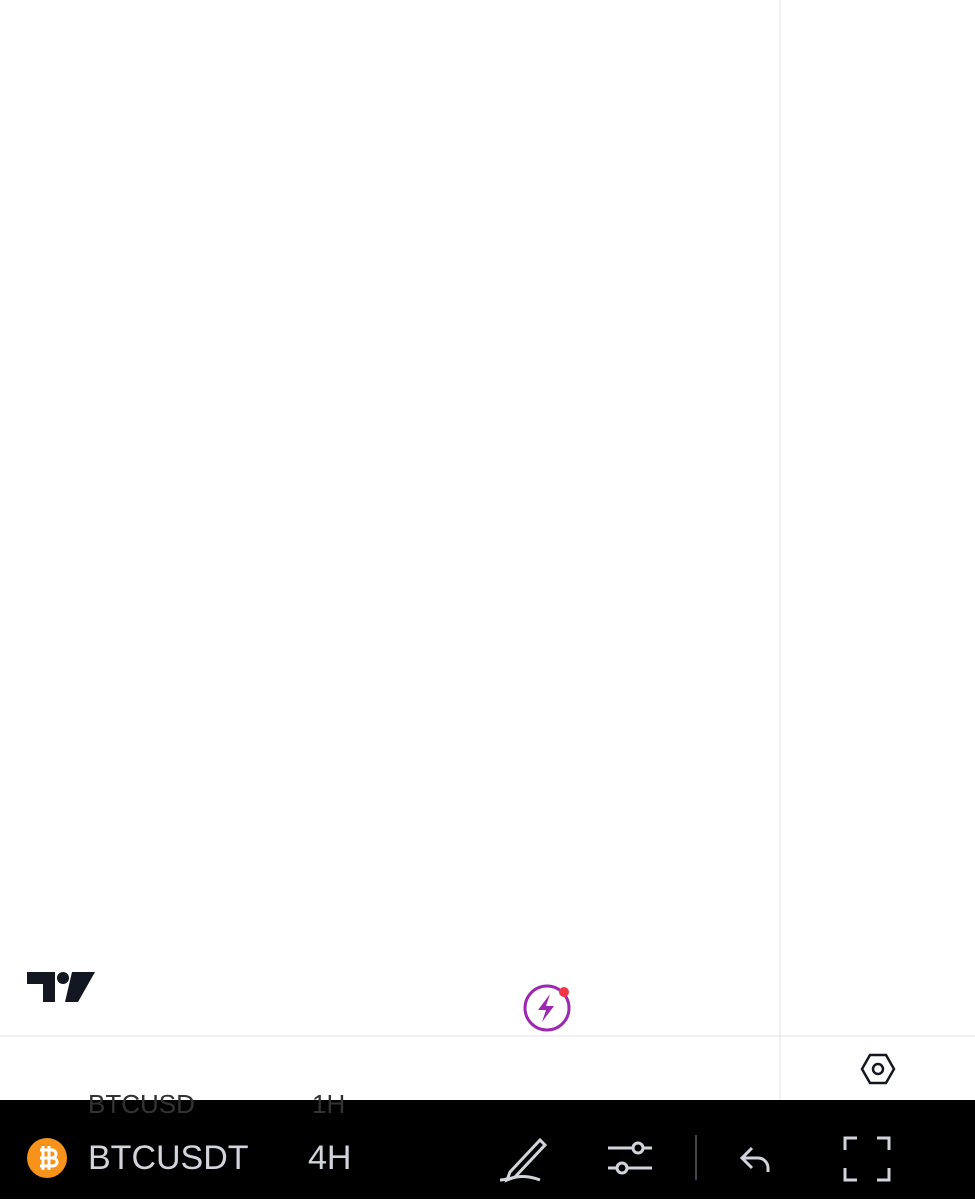 The width and height of the screenshot is (975, 1204). I want to click on indicators-button, so click(630, 1158).